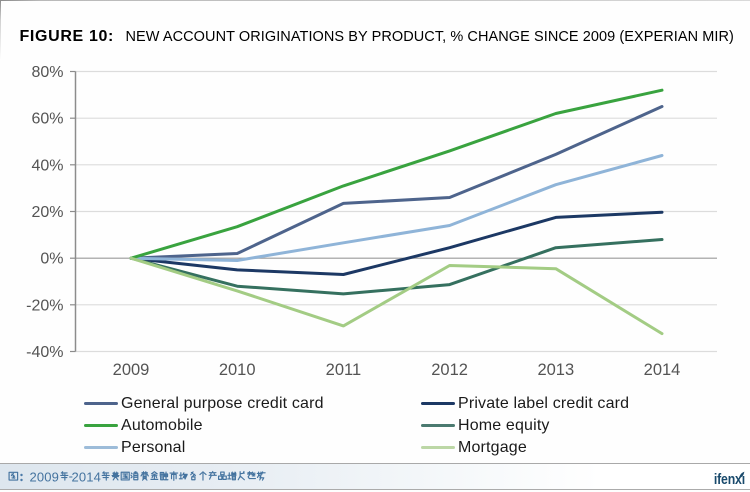  What do you see at coordinates (555, 370) in the screenshot?
I see `svg-text: 2013` at bounding box center [555, 370].